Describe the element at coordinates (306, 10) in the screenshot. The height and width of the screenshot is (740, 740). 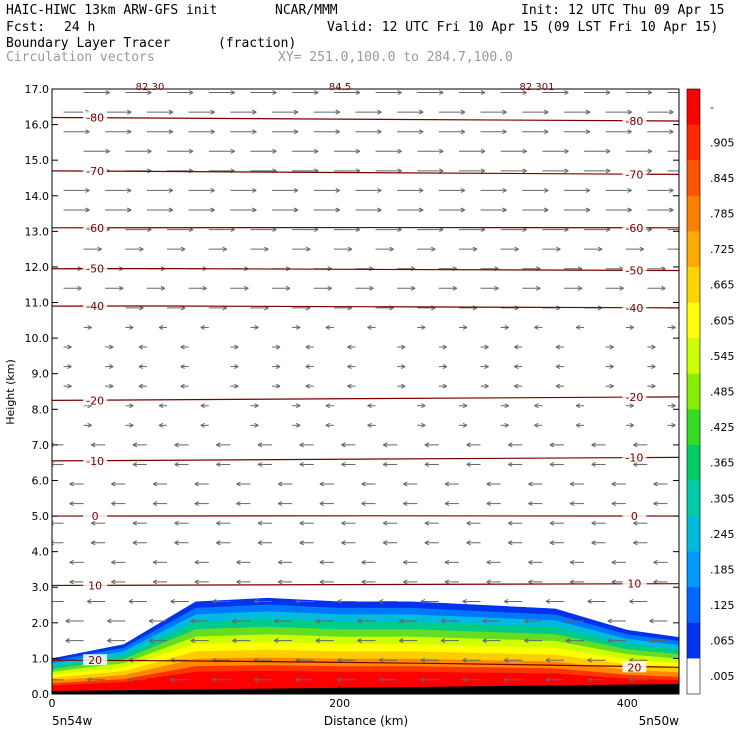
I see `org-label: NCAR/MMM` at that location.